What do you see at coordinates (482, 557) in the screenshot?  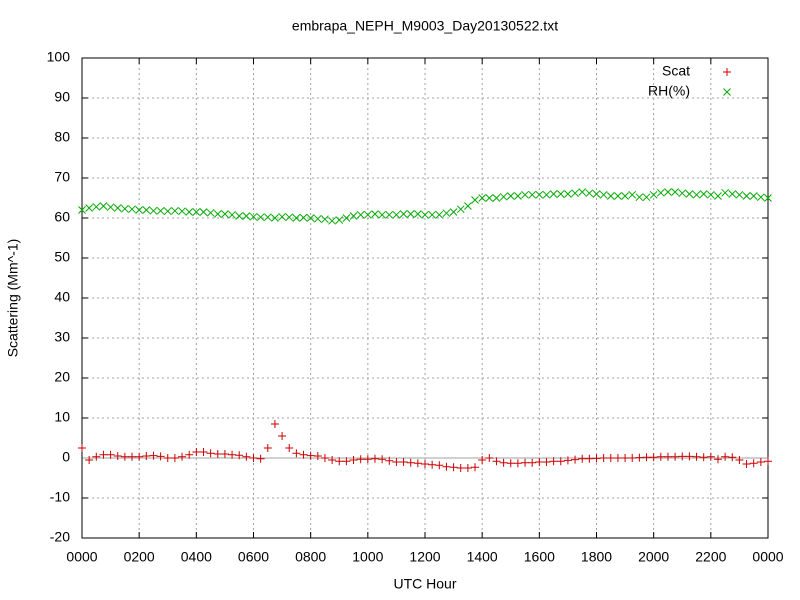 I see `x-tick-label: 1400` at bounding box center [482, 557].